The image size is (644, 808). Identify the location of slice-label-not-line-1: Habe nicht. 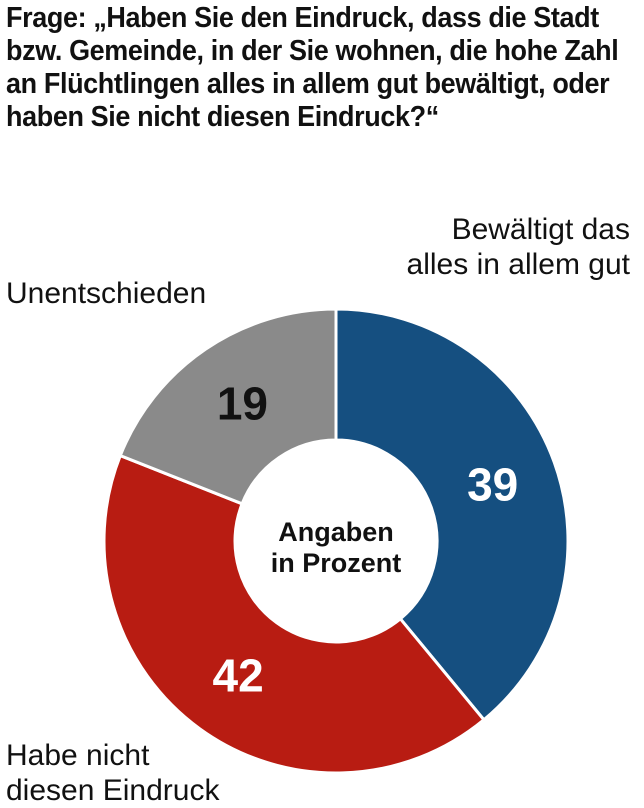
(78, 755).